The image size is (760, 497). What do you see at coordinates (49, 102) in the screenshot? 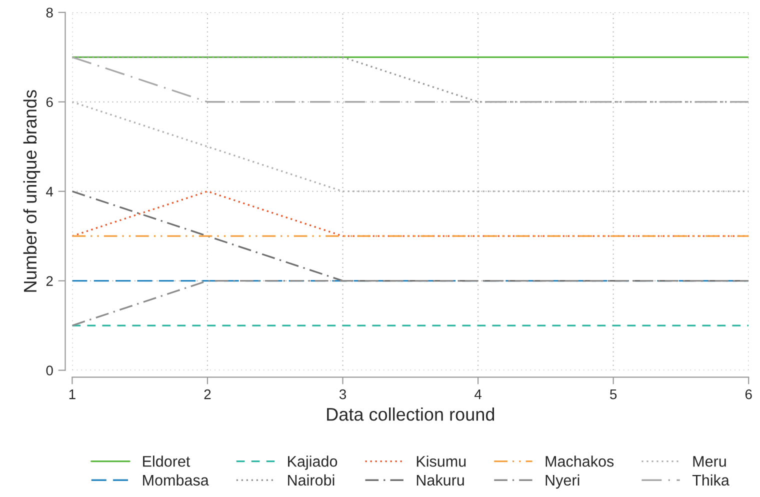
I see `y-tick-label: 6` at bounding box center [49, 102].